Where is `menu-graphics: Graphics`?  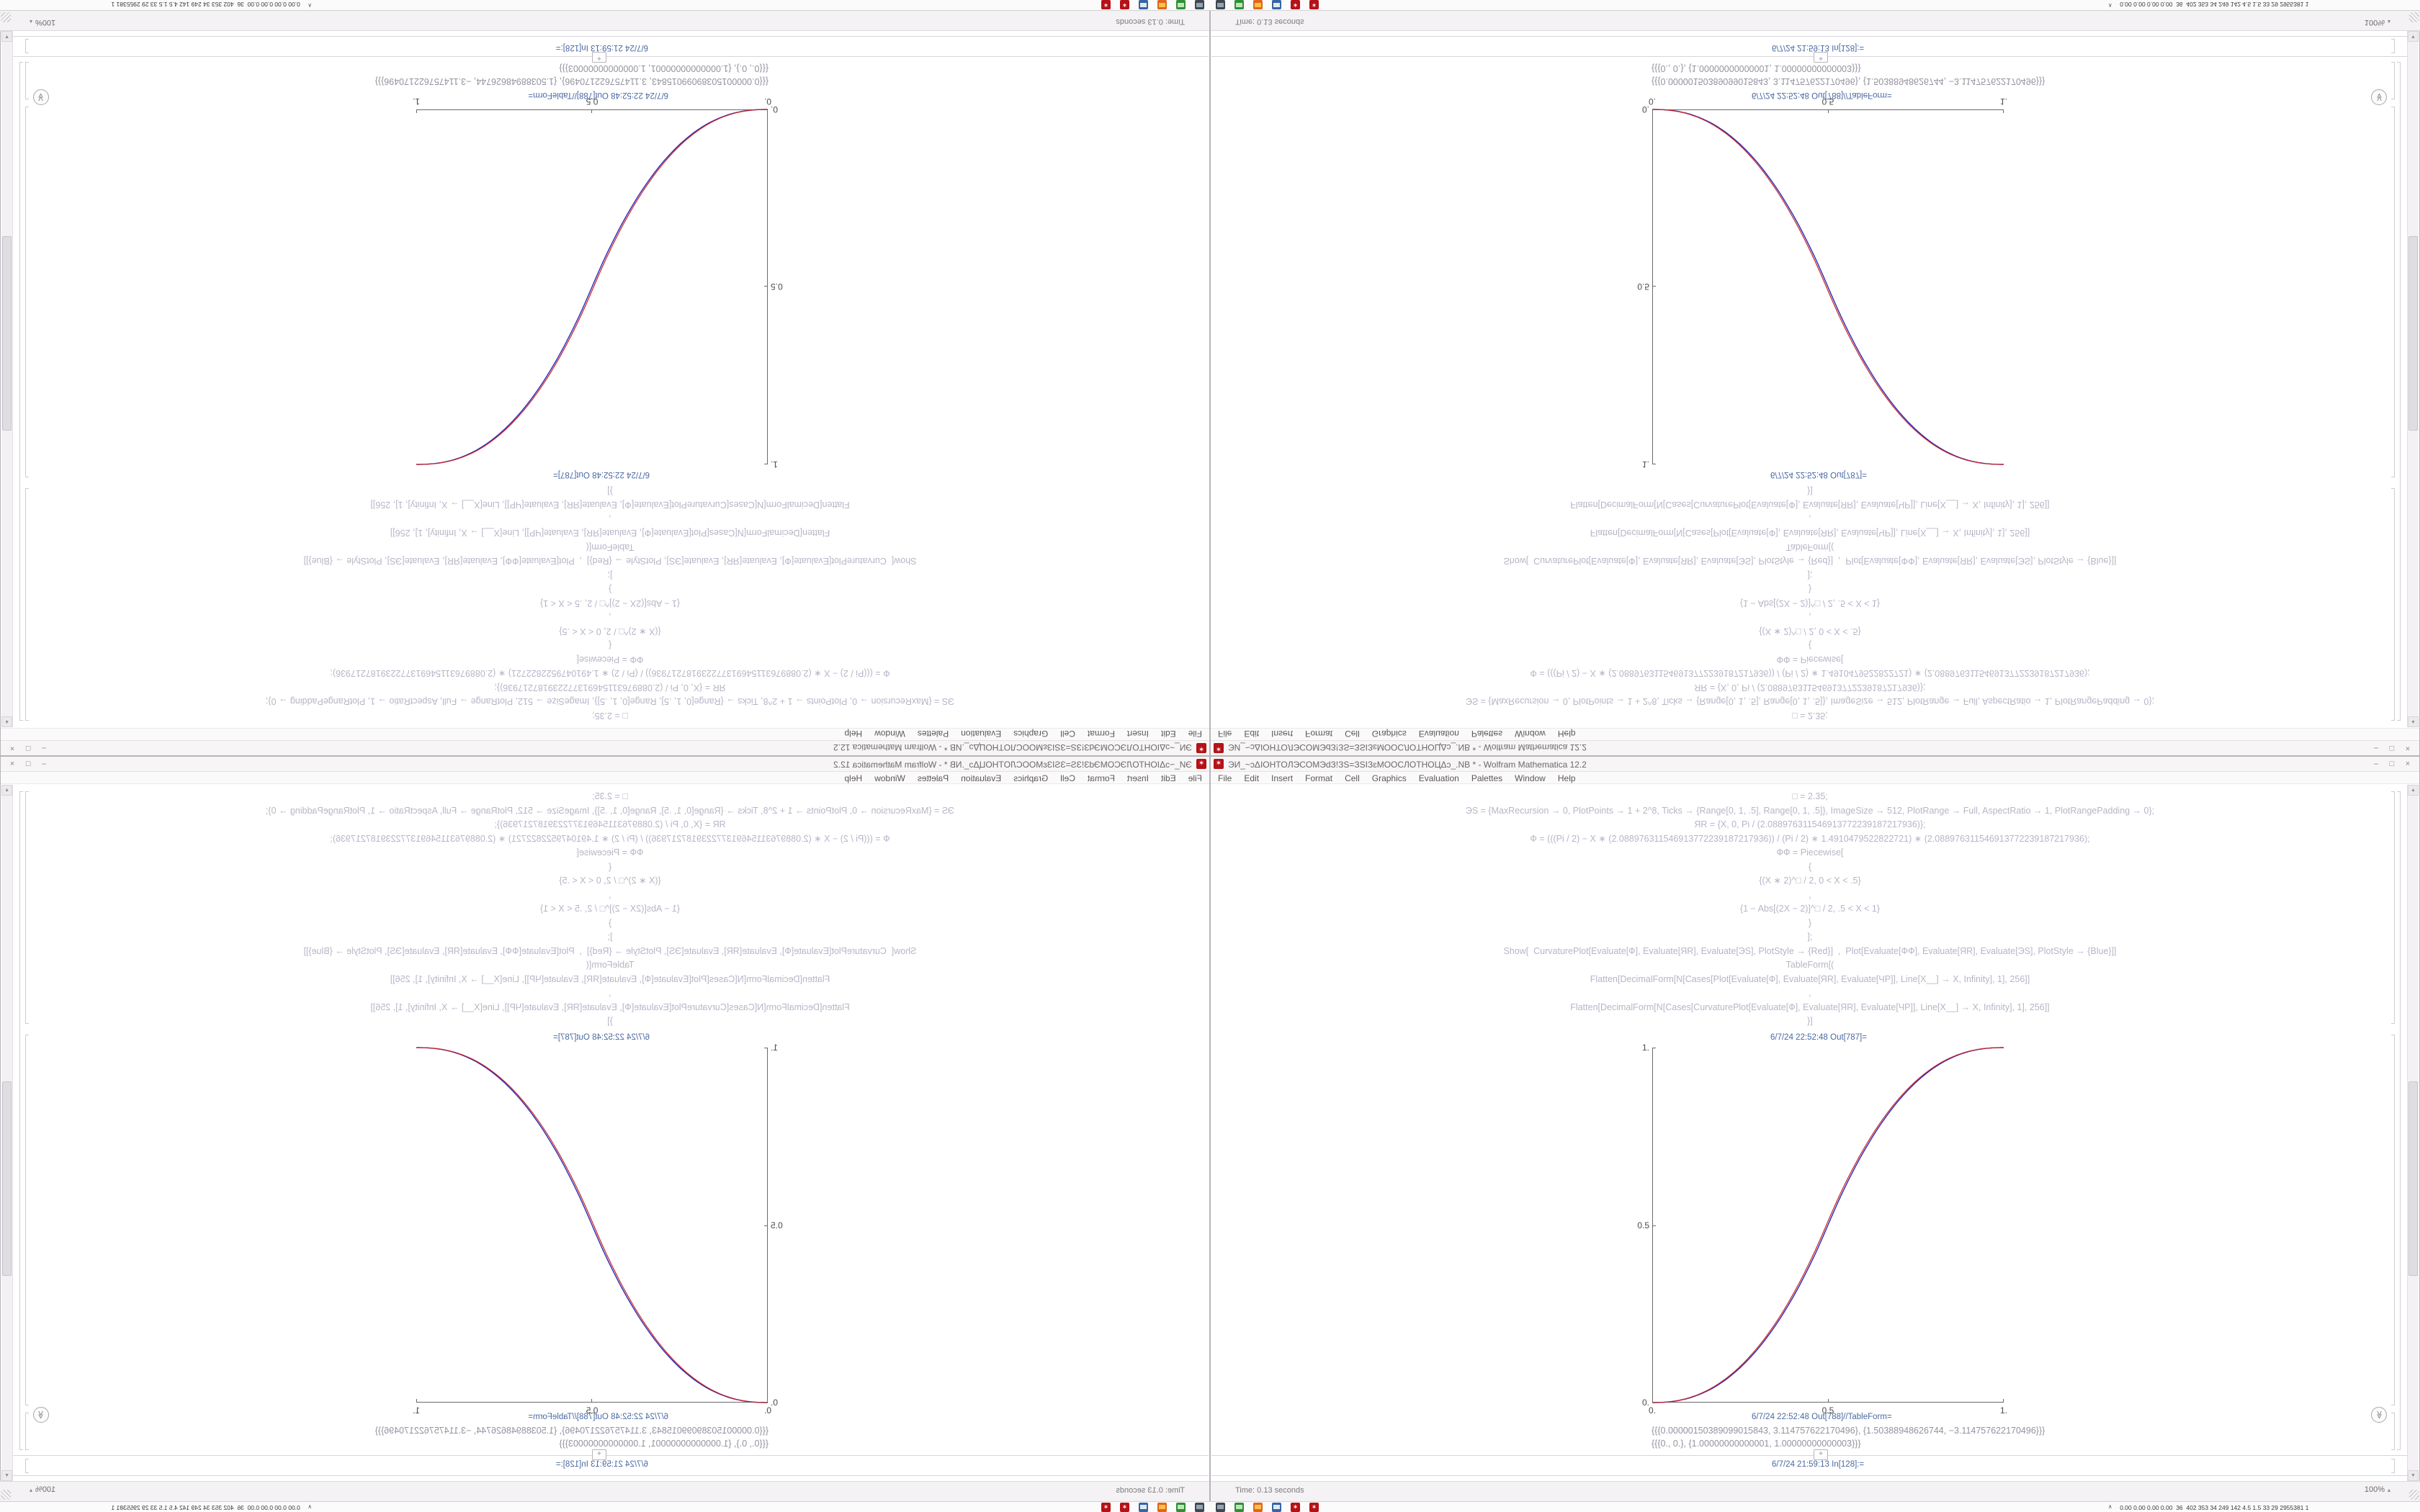
menu-graphics: Graphics is located at coordinates (1031, 778).